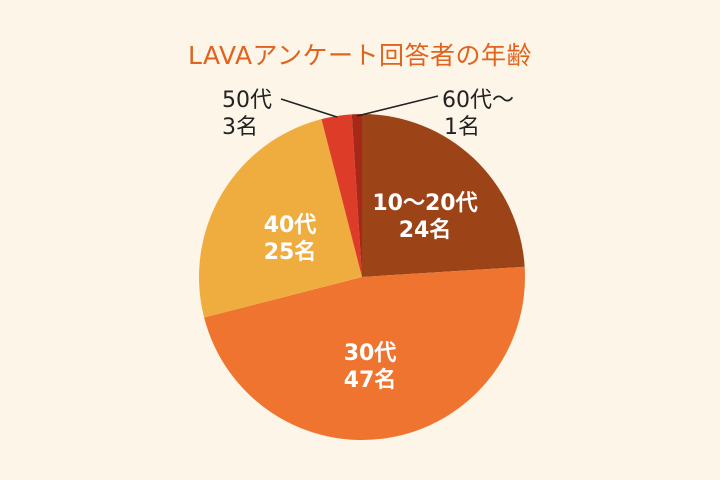 The width and height of the screenshot is (720, 480). I want to click on leader-line-50s, so click(309, 108).